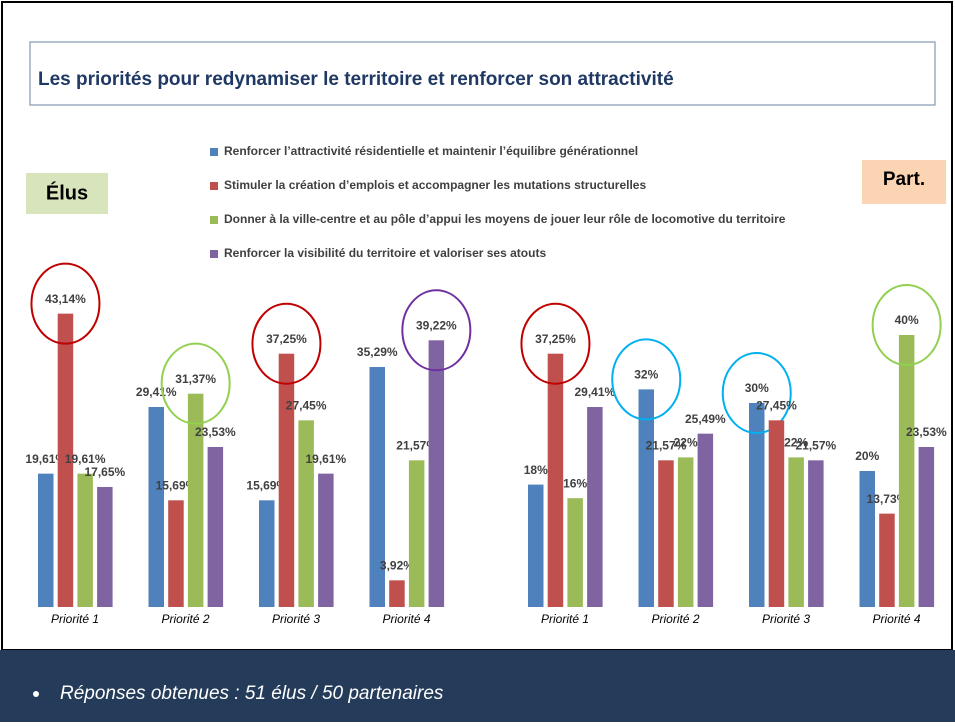  I want to click on chart-label: Part., so click(904, 179).